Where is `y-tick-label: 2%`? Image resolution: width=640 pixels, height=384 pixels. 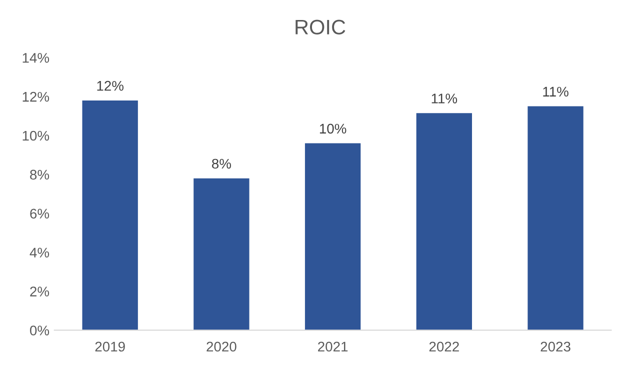 y-tick-label: 2% is located at coordinates (40, 291).